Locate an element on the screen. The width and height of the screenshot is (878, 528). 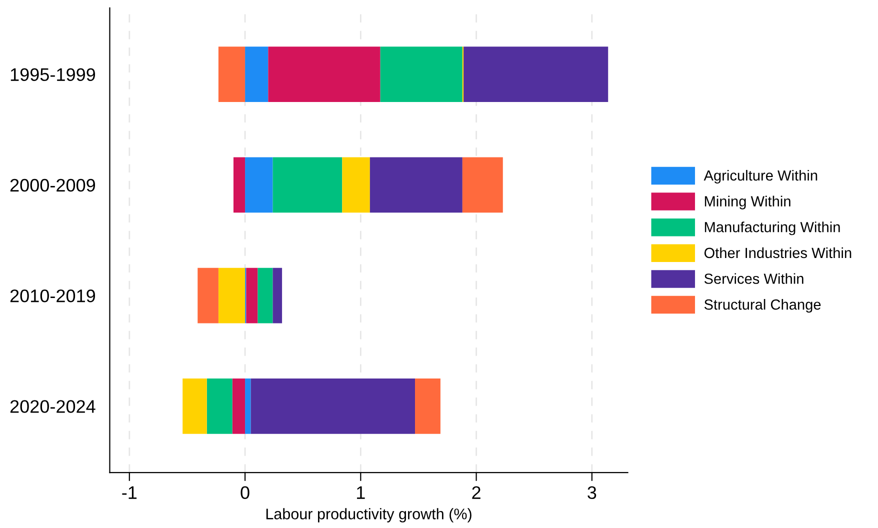
x-tick-label: 0 is located at coordinates (245, 493).